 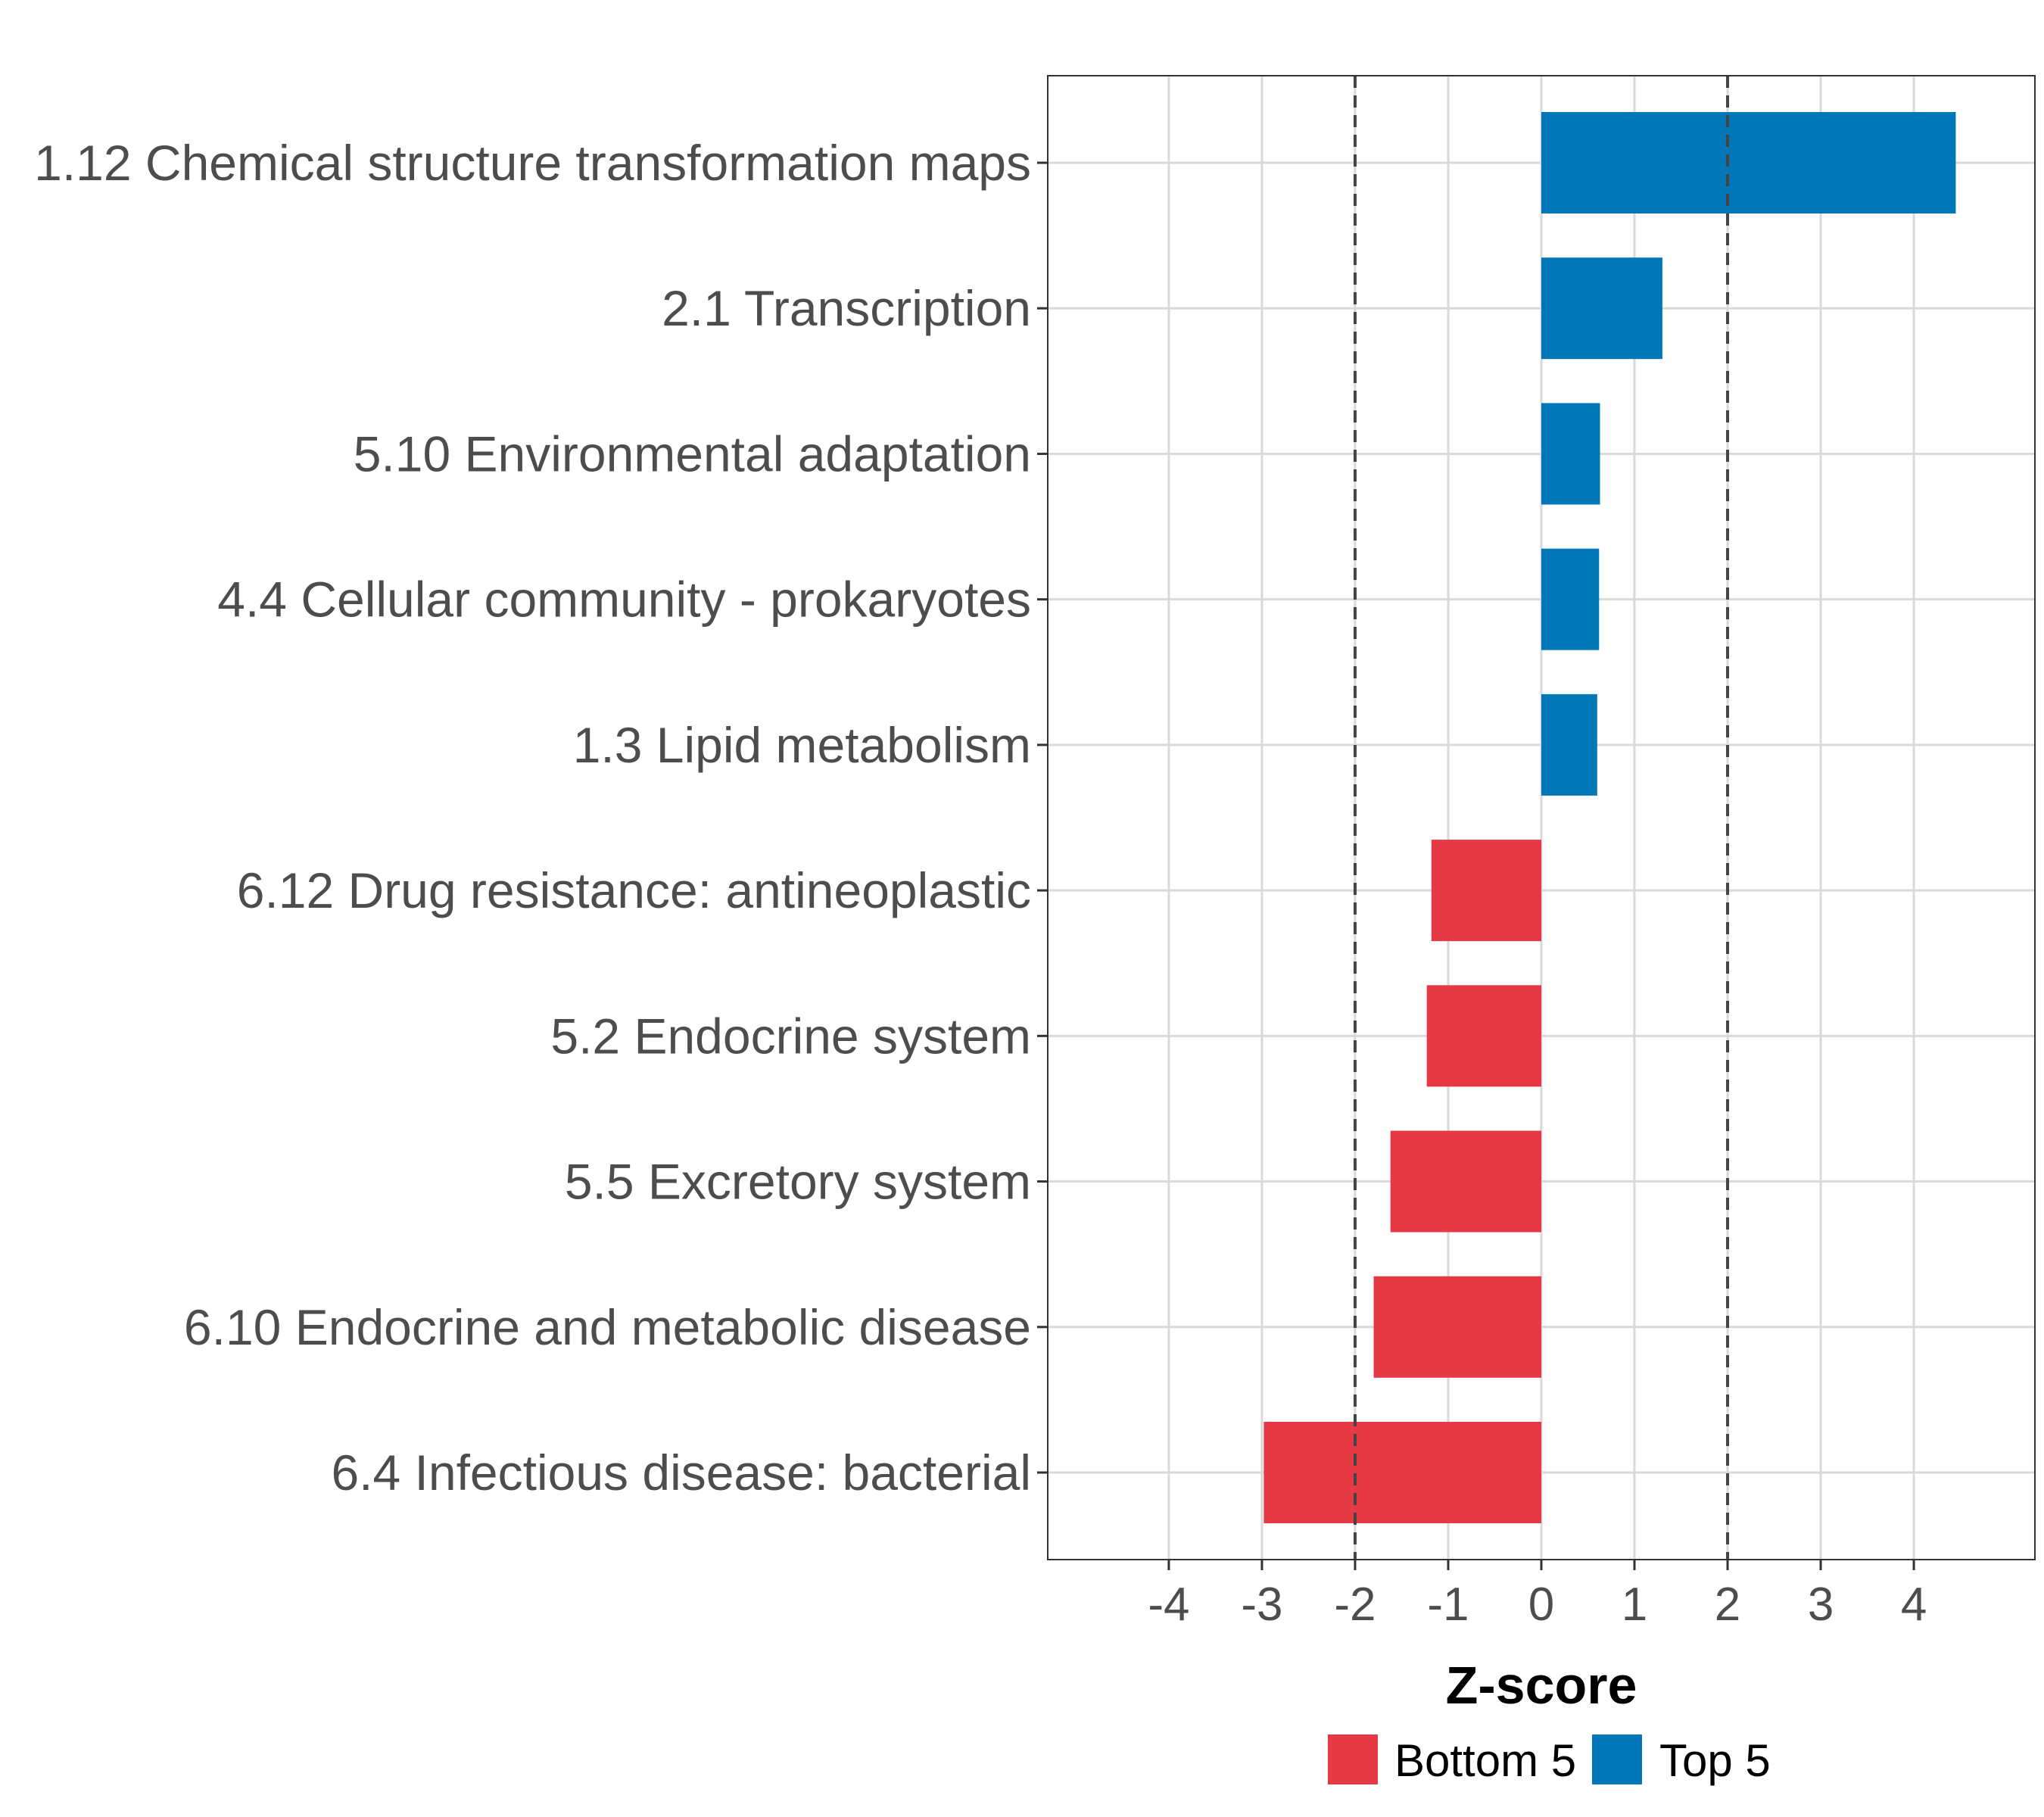 I want to click on category-label: 4.4 Cellular community - prokaryotes, so click(x=624, y=600).